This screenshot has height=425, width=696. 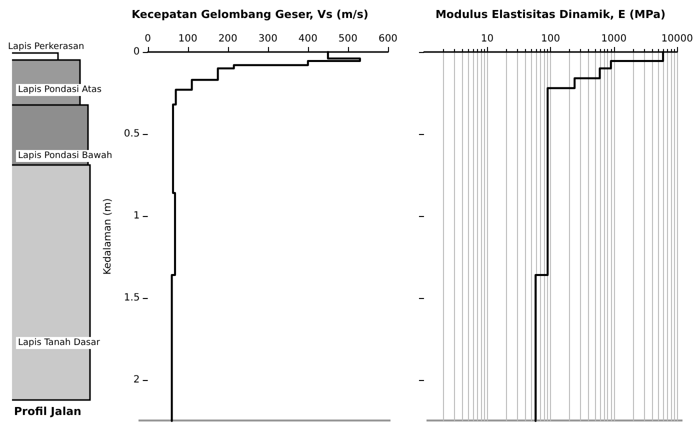 I want to click on x-tick-label: 500, so click(x=348, y=39).